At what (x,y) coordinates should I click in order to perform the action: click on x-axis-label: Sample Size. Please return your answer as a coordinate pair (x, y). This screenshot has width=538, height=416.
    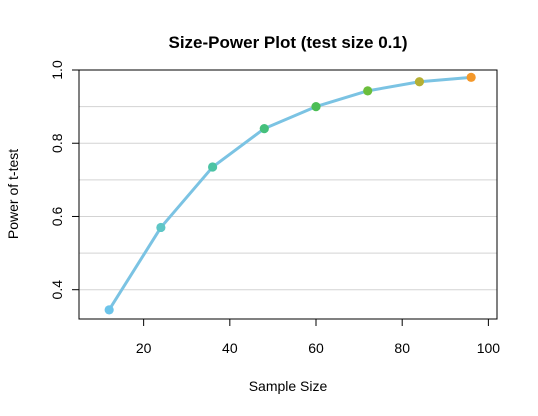
    Looking at the image, I should click on (288, 386).